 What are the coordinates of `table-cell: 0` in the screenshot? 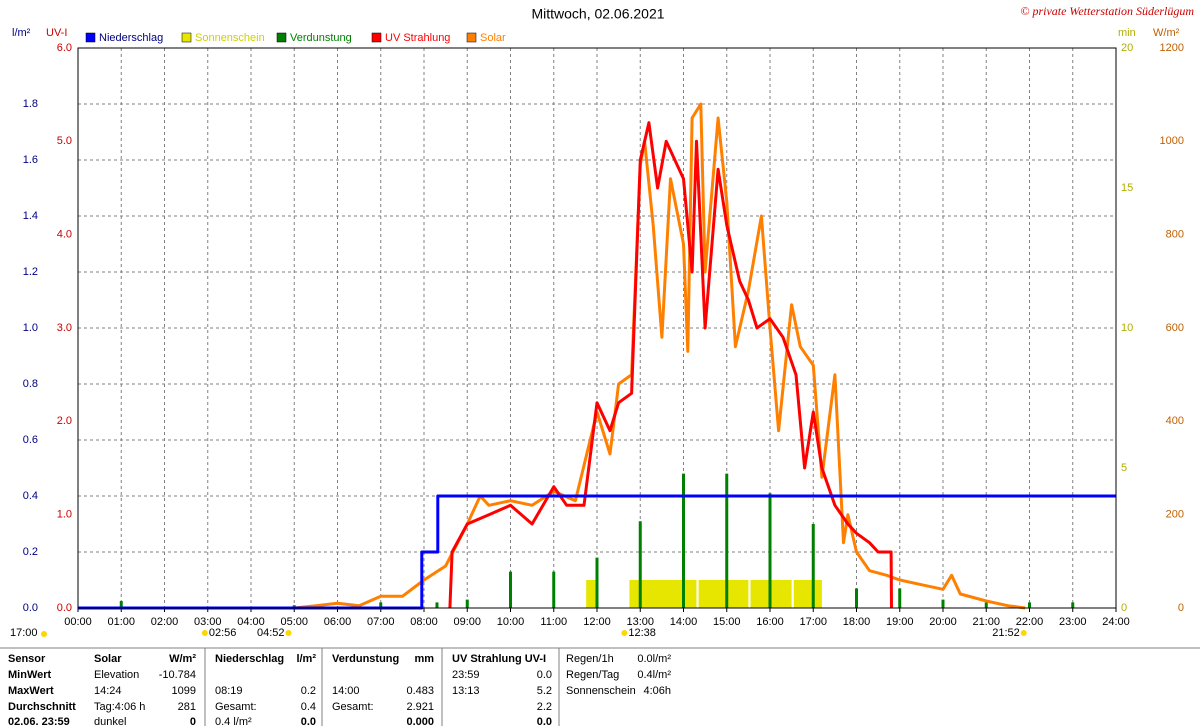 It's located at (193, 721).